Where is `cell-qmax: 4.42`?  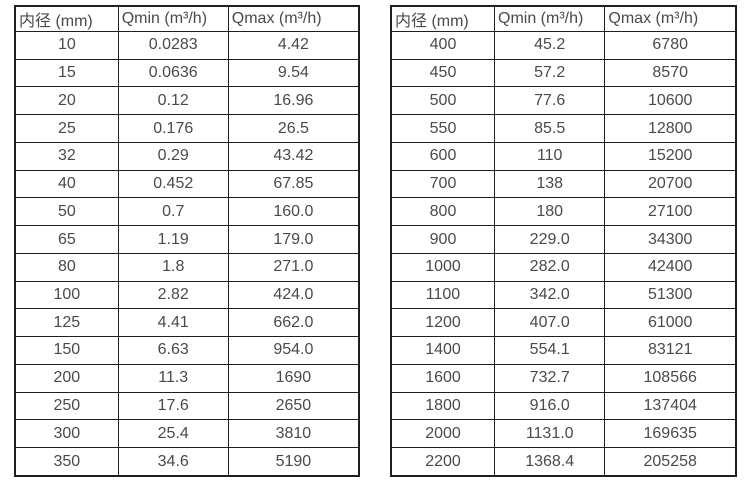 cell-qmax: 4.42 is located at coordinates (293, 45).